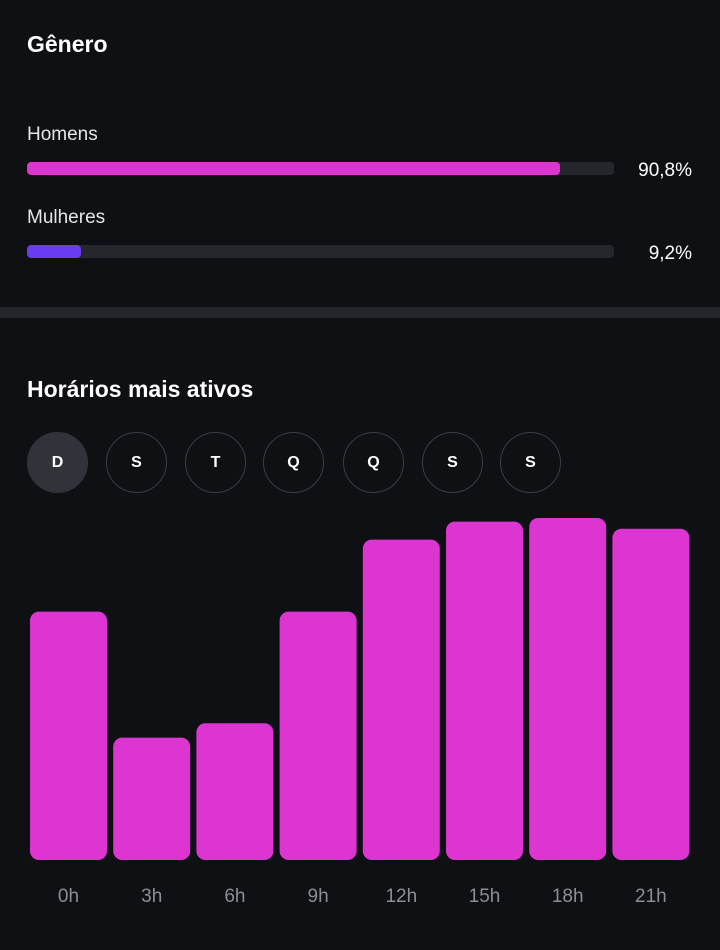 The height and width of the screenshot is (950, 720). I want to click on bar-21h, so click(651, 694).